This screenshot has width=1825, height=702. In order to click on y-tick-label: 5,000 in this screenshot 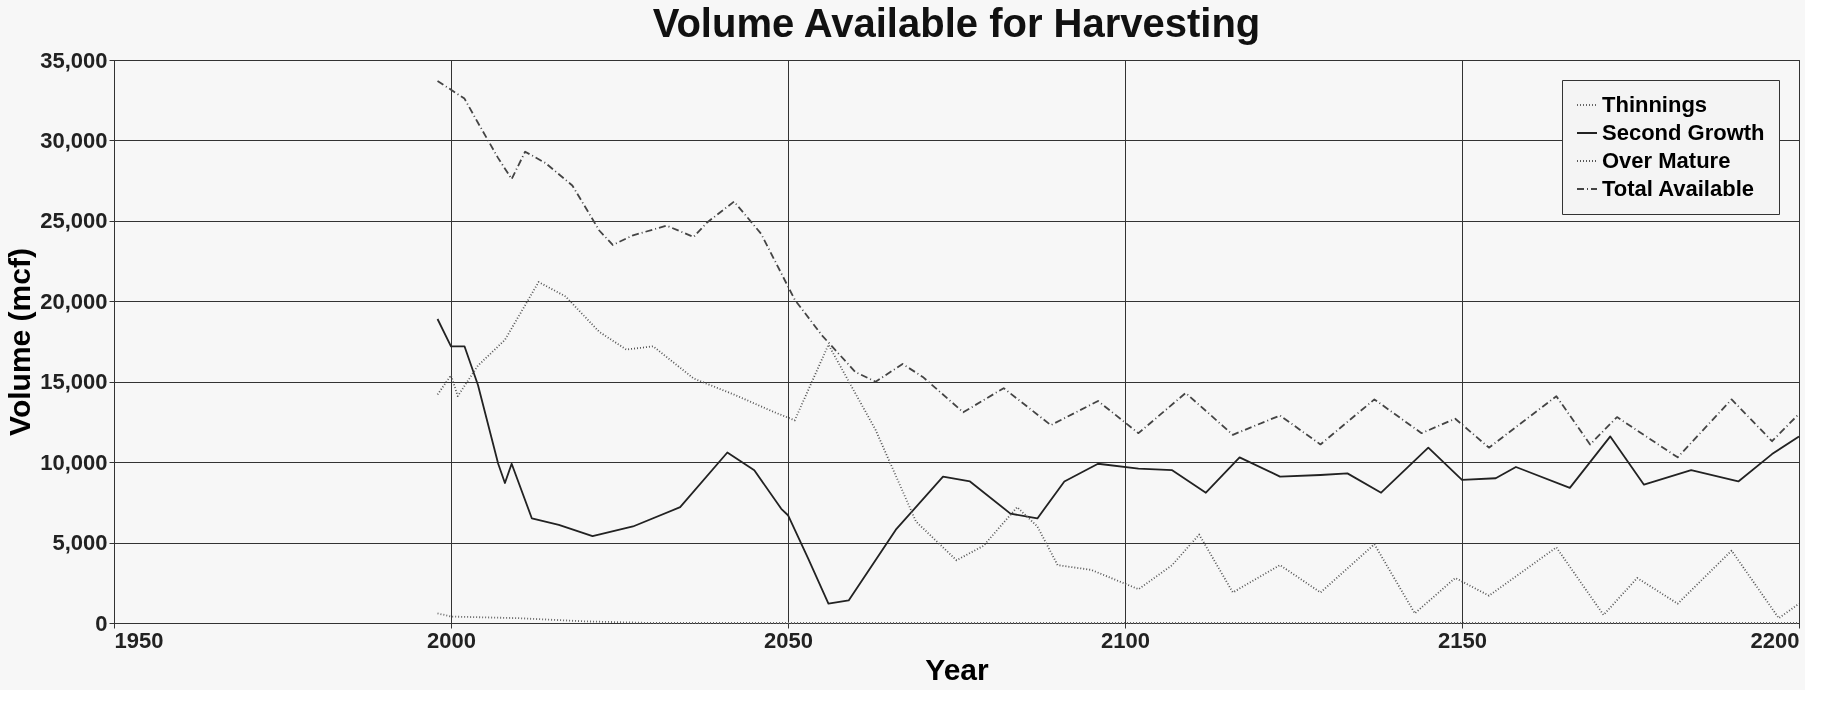, I will do `click(80, 543)`.